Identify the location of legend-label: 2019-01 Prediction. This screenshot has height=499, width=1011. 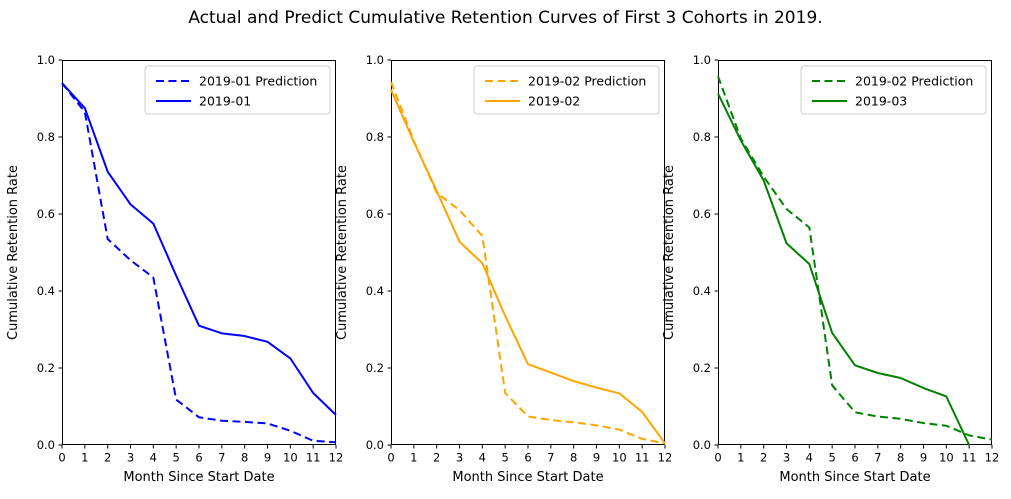
(258, 81).